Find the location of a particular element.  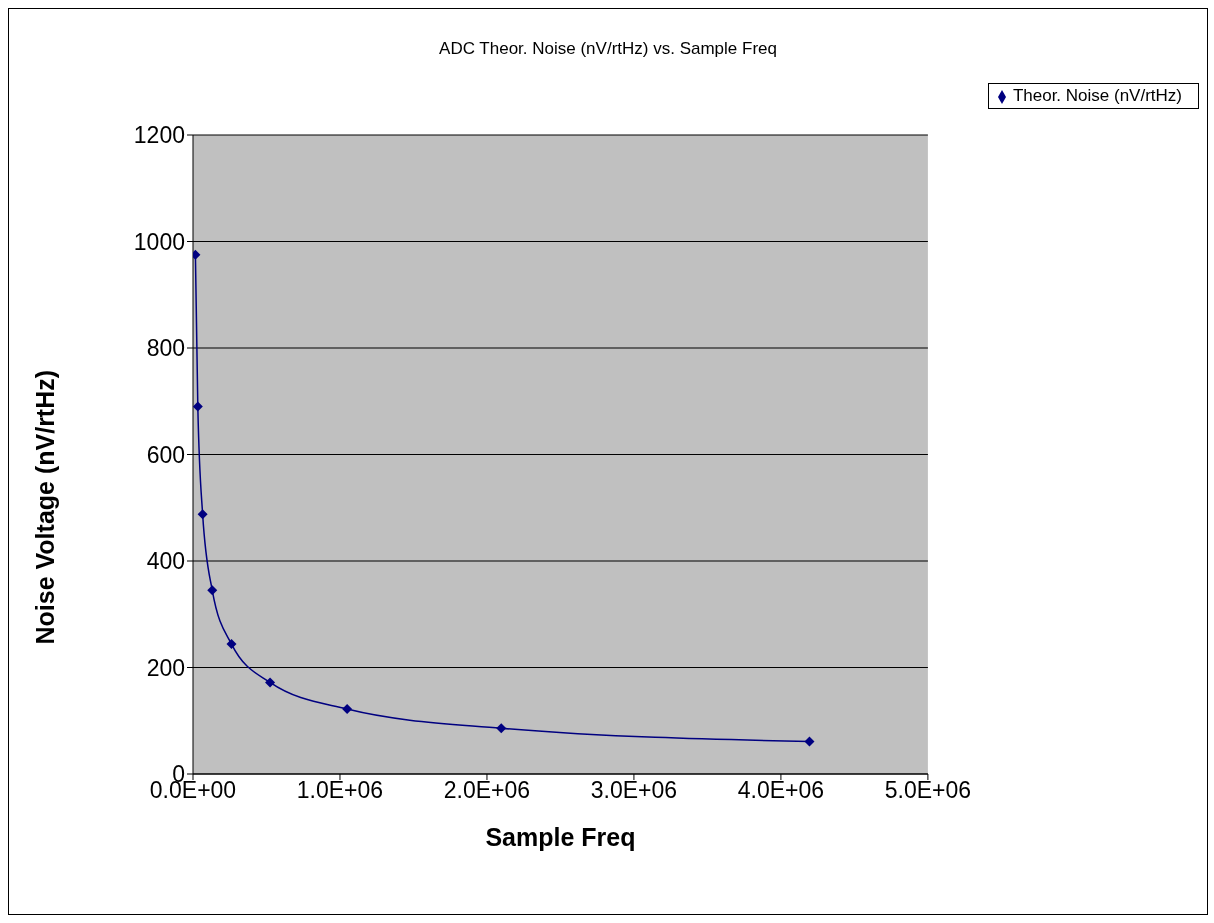

y-tick-label: 200 is located at coordinates (165, 667).